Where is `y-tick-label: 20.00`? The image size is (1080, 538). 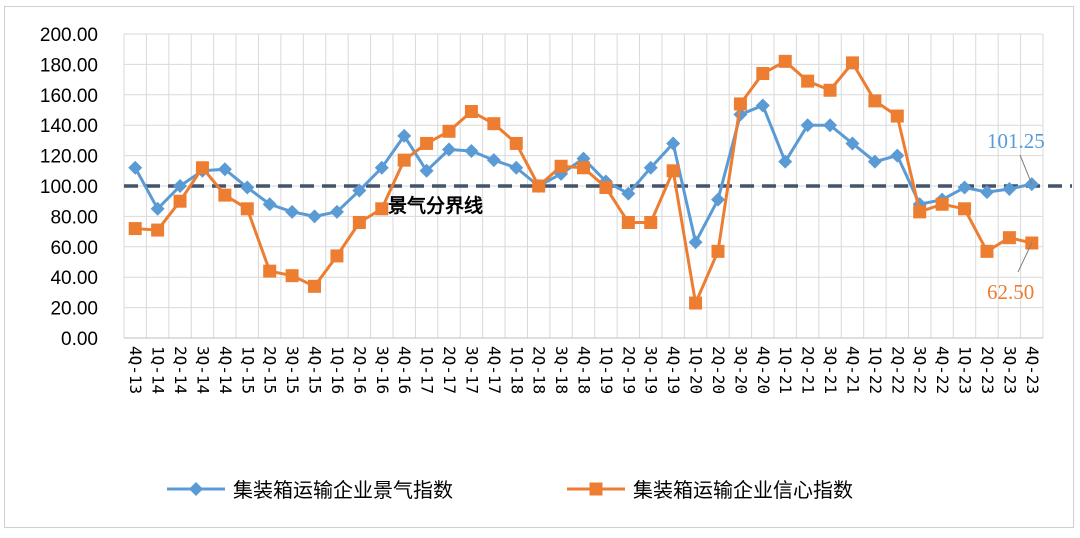
y-tick-label: 20.00 is located at coordinates (74, 309).